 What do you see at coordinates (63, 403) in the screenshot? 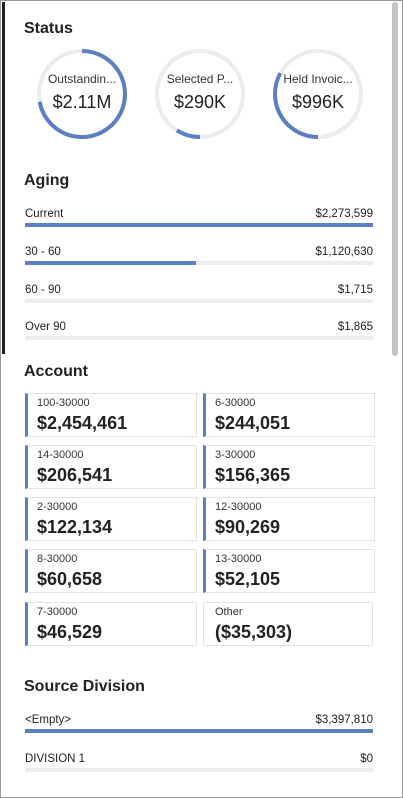
I see `account-code: 100-30000` at bounding box center [63, 403].